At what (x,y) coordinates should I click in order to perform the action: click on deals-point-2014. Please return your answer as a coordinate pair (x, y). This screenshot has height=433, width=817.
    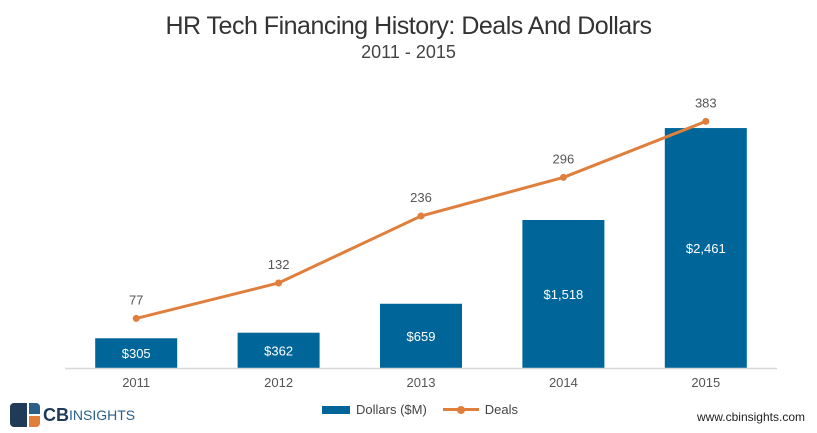
    Looking at the image, I should click on (563, 177).